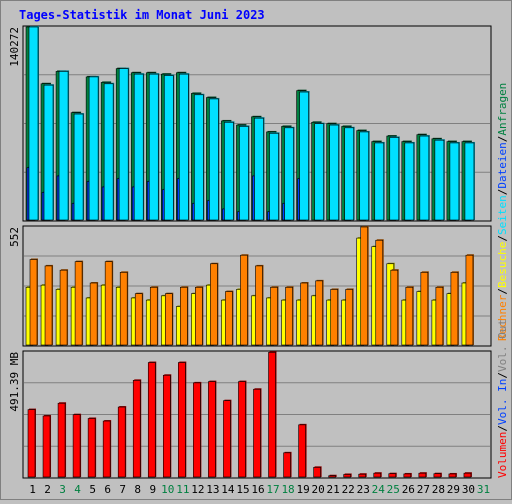 The width and height of the screenshot is (512, 504). What do you see at coordinates (182, 489) in the screenshot?
I see `x-tick-label: 11` at bounding box center [182, 489].